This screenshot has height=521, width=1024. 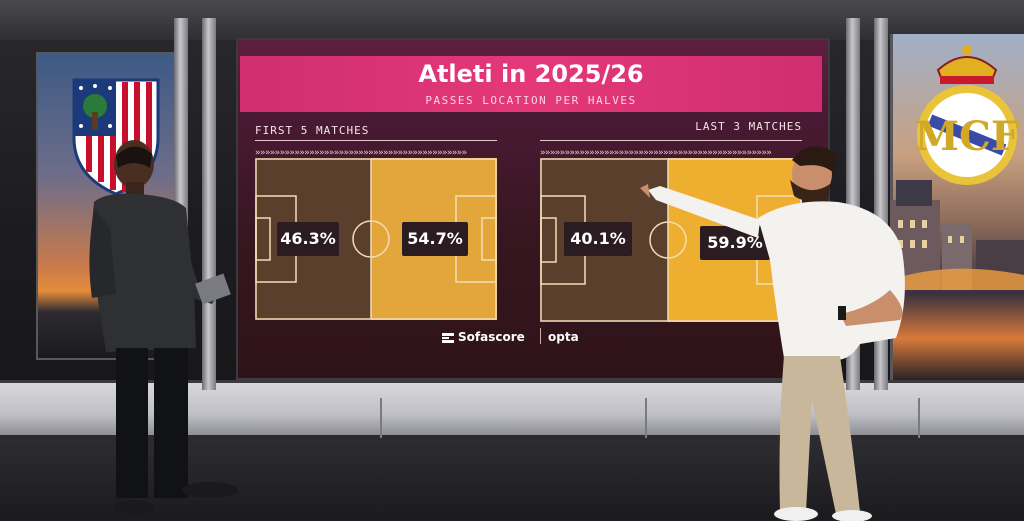 What do you see at coordinates (491, 337) in the screenshot?
I see `sofascore-brand: Sofascore` at bounding box center [491, 337].